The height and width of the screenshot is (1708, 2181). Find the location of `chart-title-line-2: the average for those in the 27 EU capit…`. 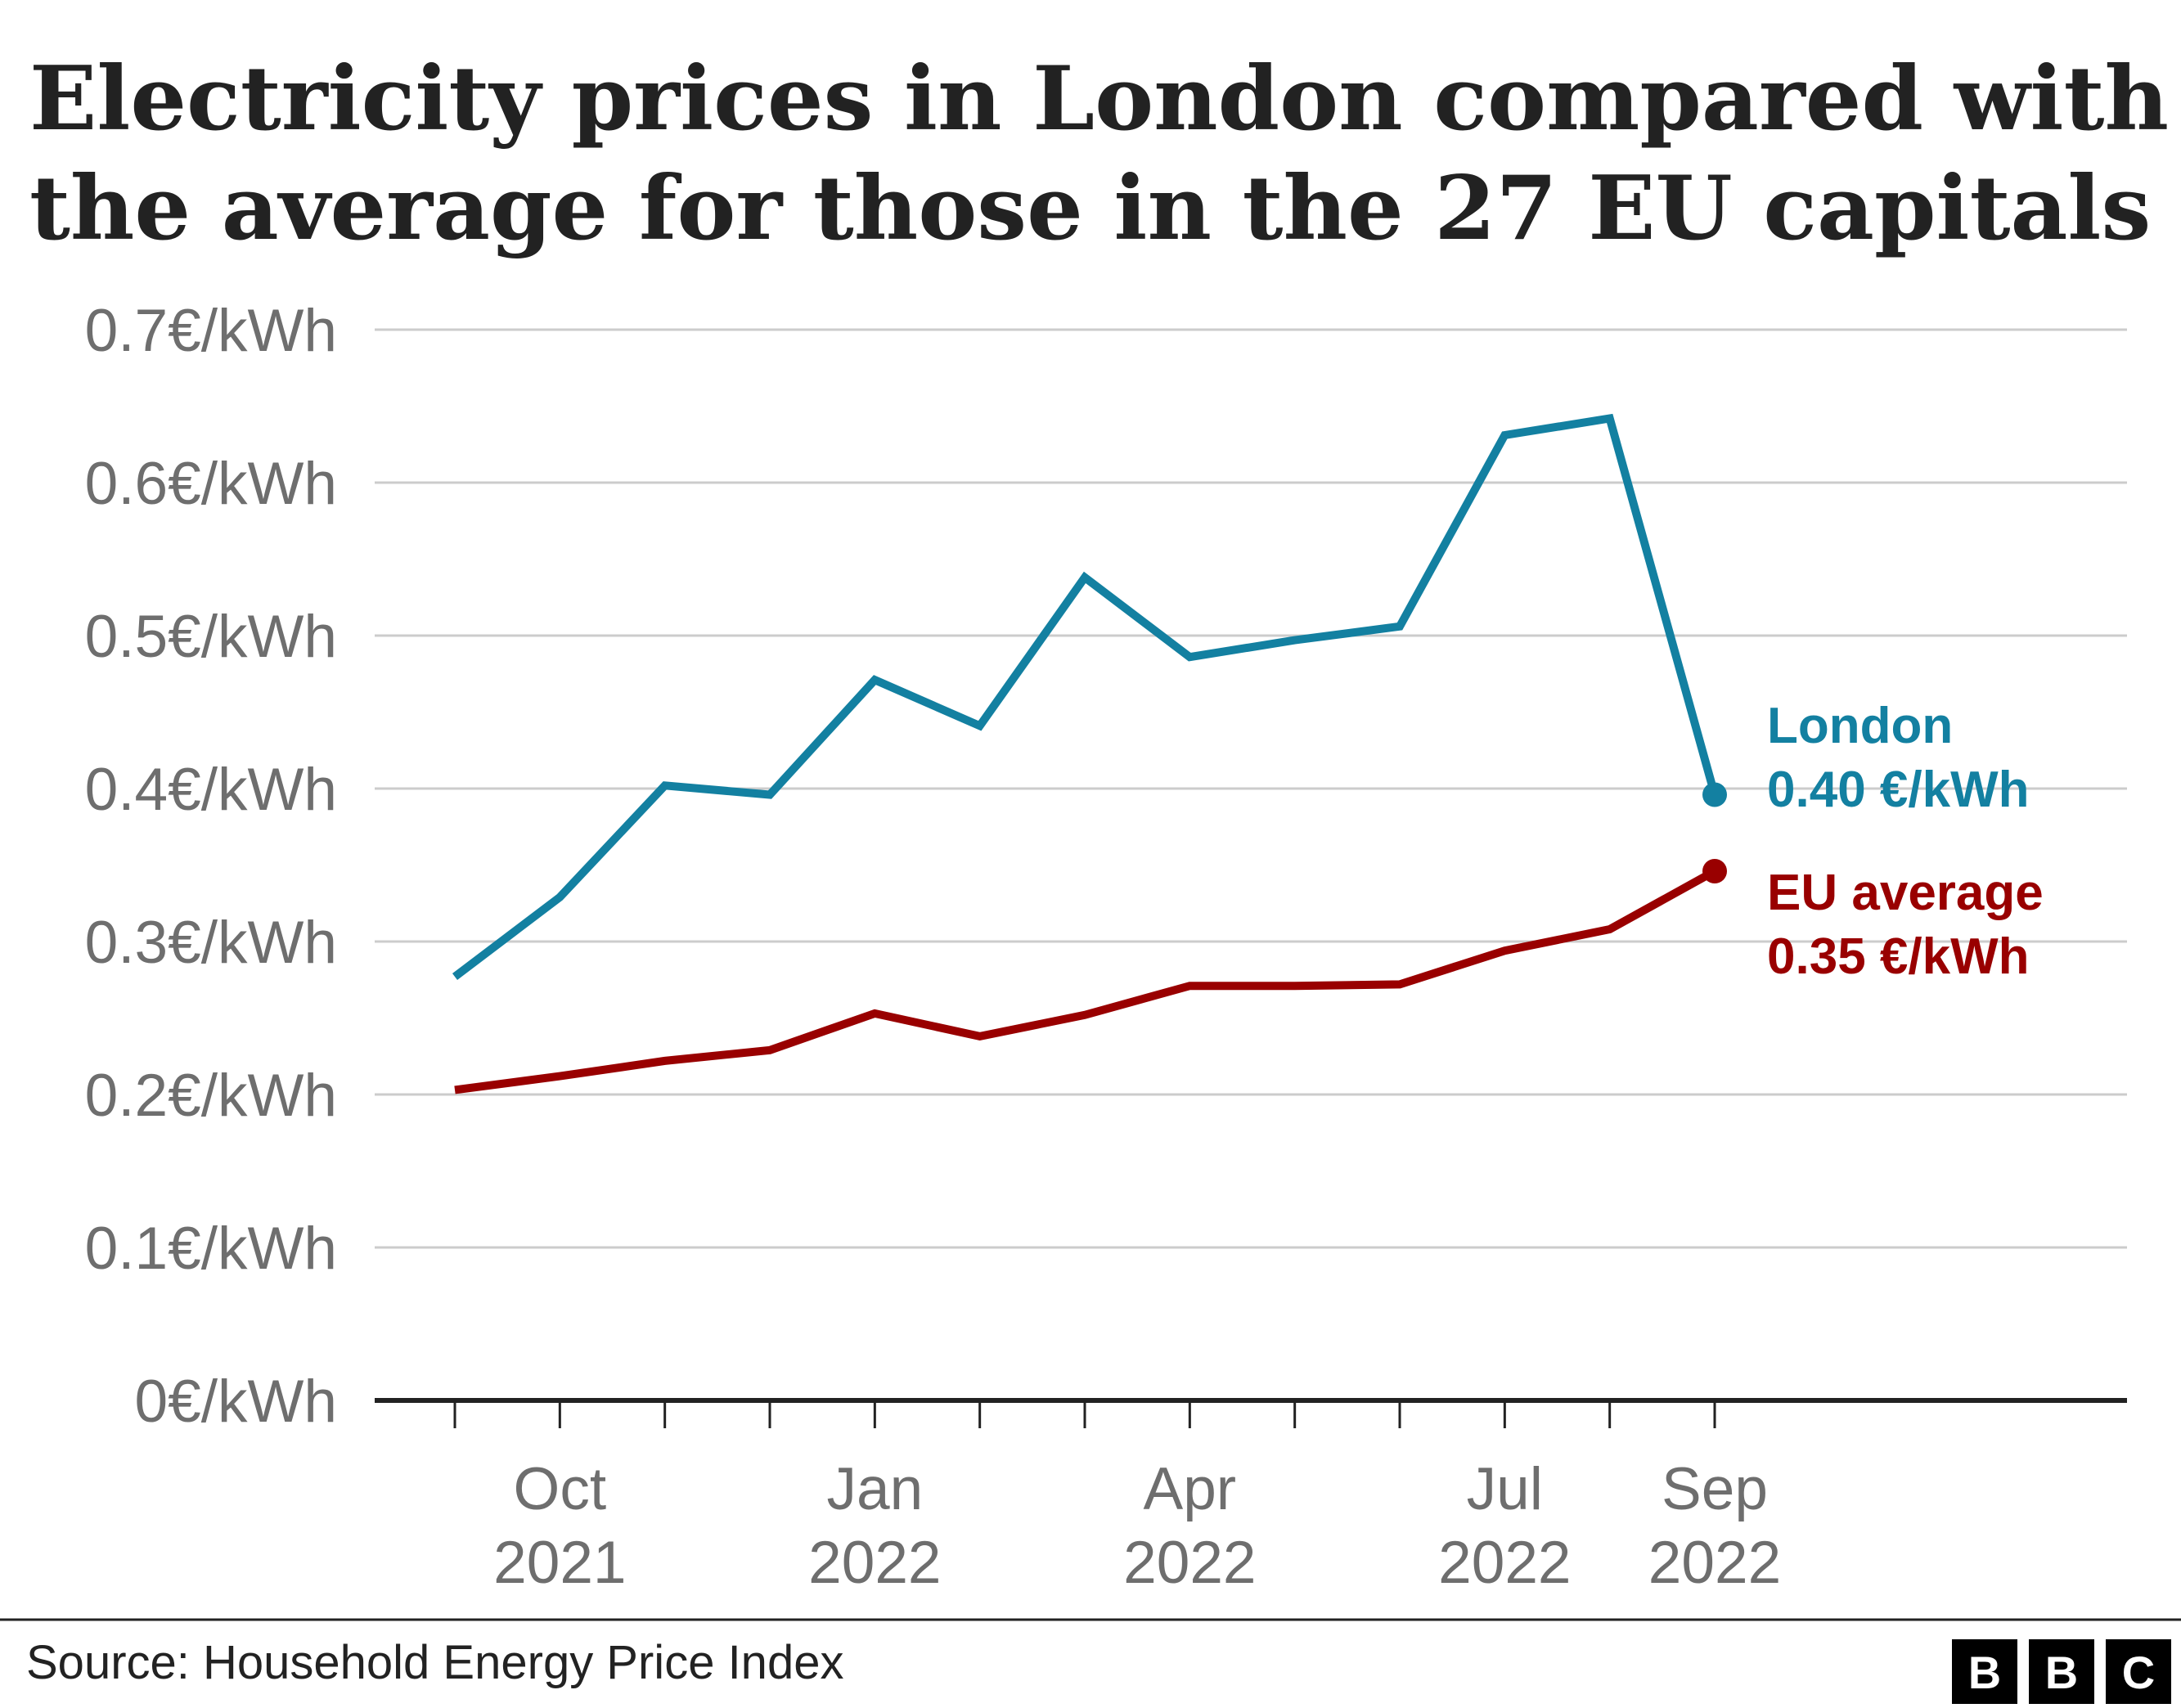

chart-title-line-2: the average for those in the 27 EU capit… is located at coordinates (1090, 209).